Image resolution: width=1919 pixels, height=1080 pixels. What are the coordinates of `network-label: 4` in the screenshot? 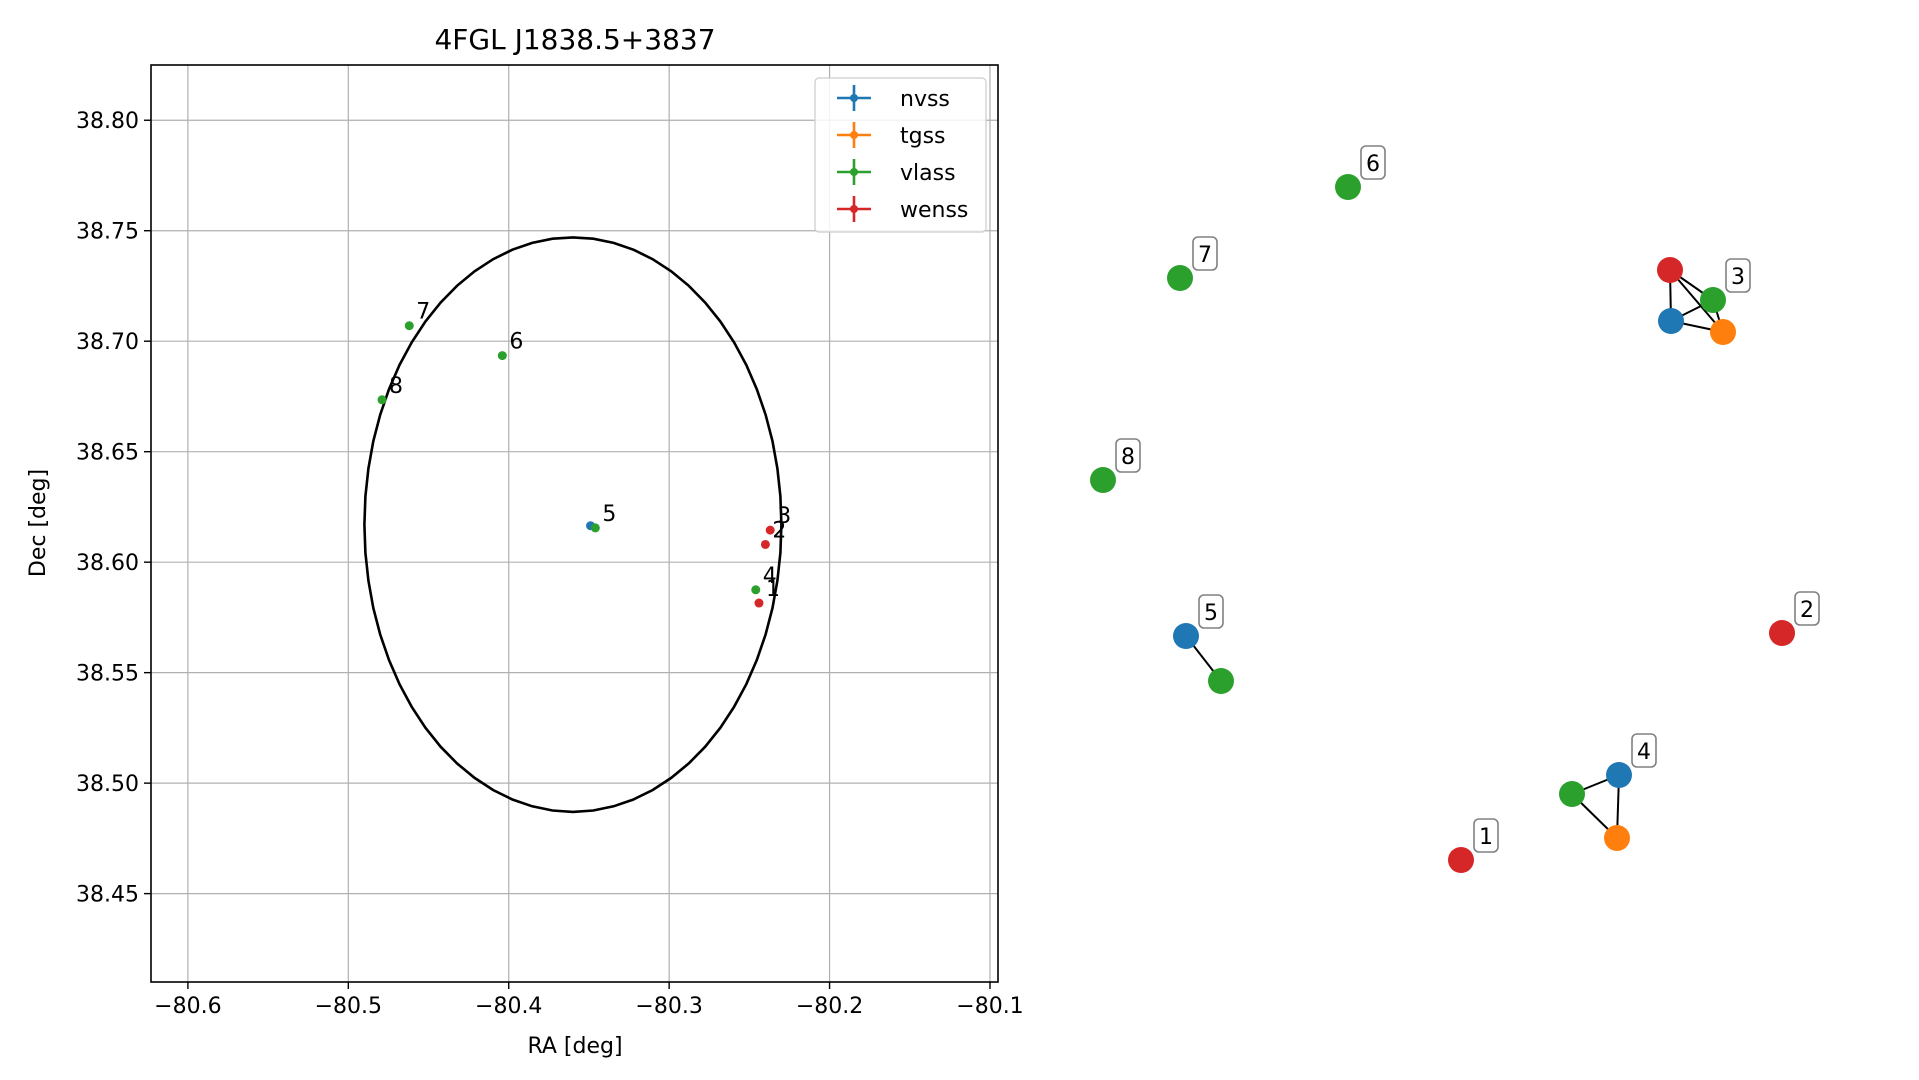 It's located at (1644, 750).